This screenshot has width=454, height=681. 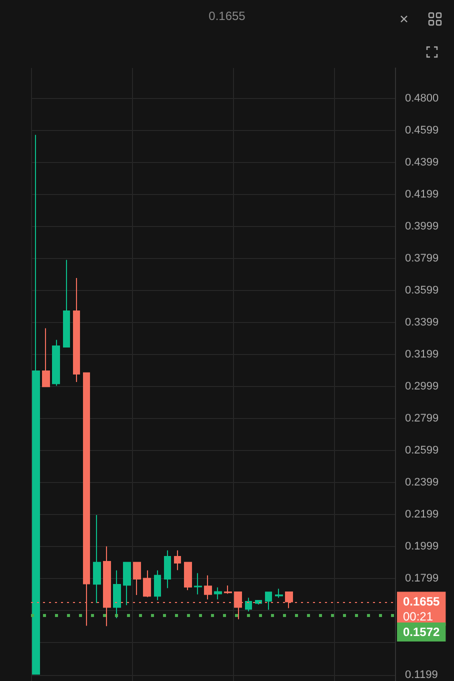 What do you see at coordinates (422, 130) in the screenshot?
I see `y-tick-label: 0.4599` at bounding box center [422, 130].